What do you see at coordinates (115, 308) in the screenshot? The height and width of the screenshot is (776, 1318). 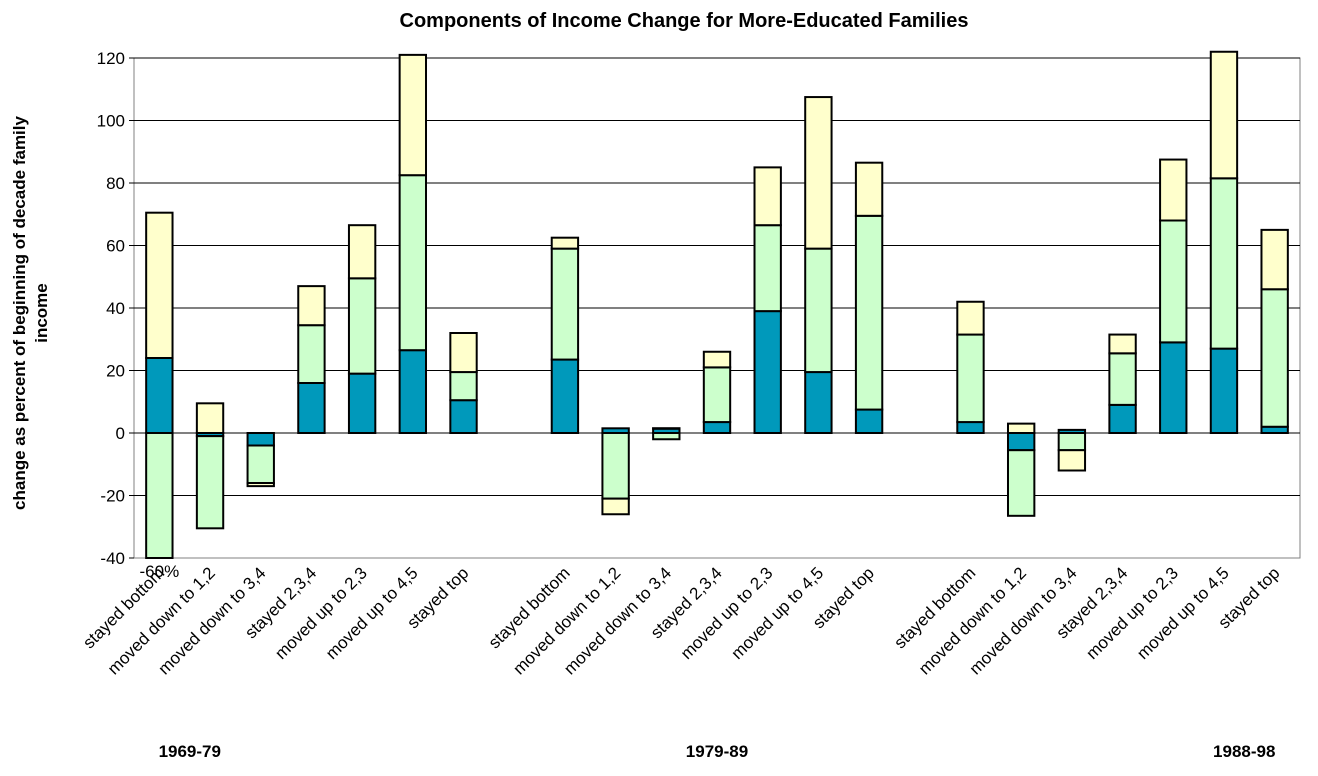 I see `y-tick-label: 40` at bounding box center [115, 308].